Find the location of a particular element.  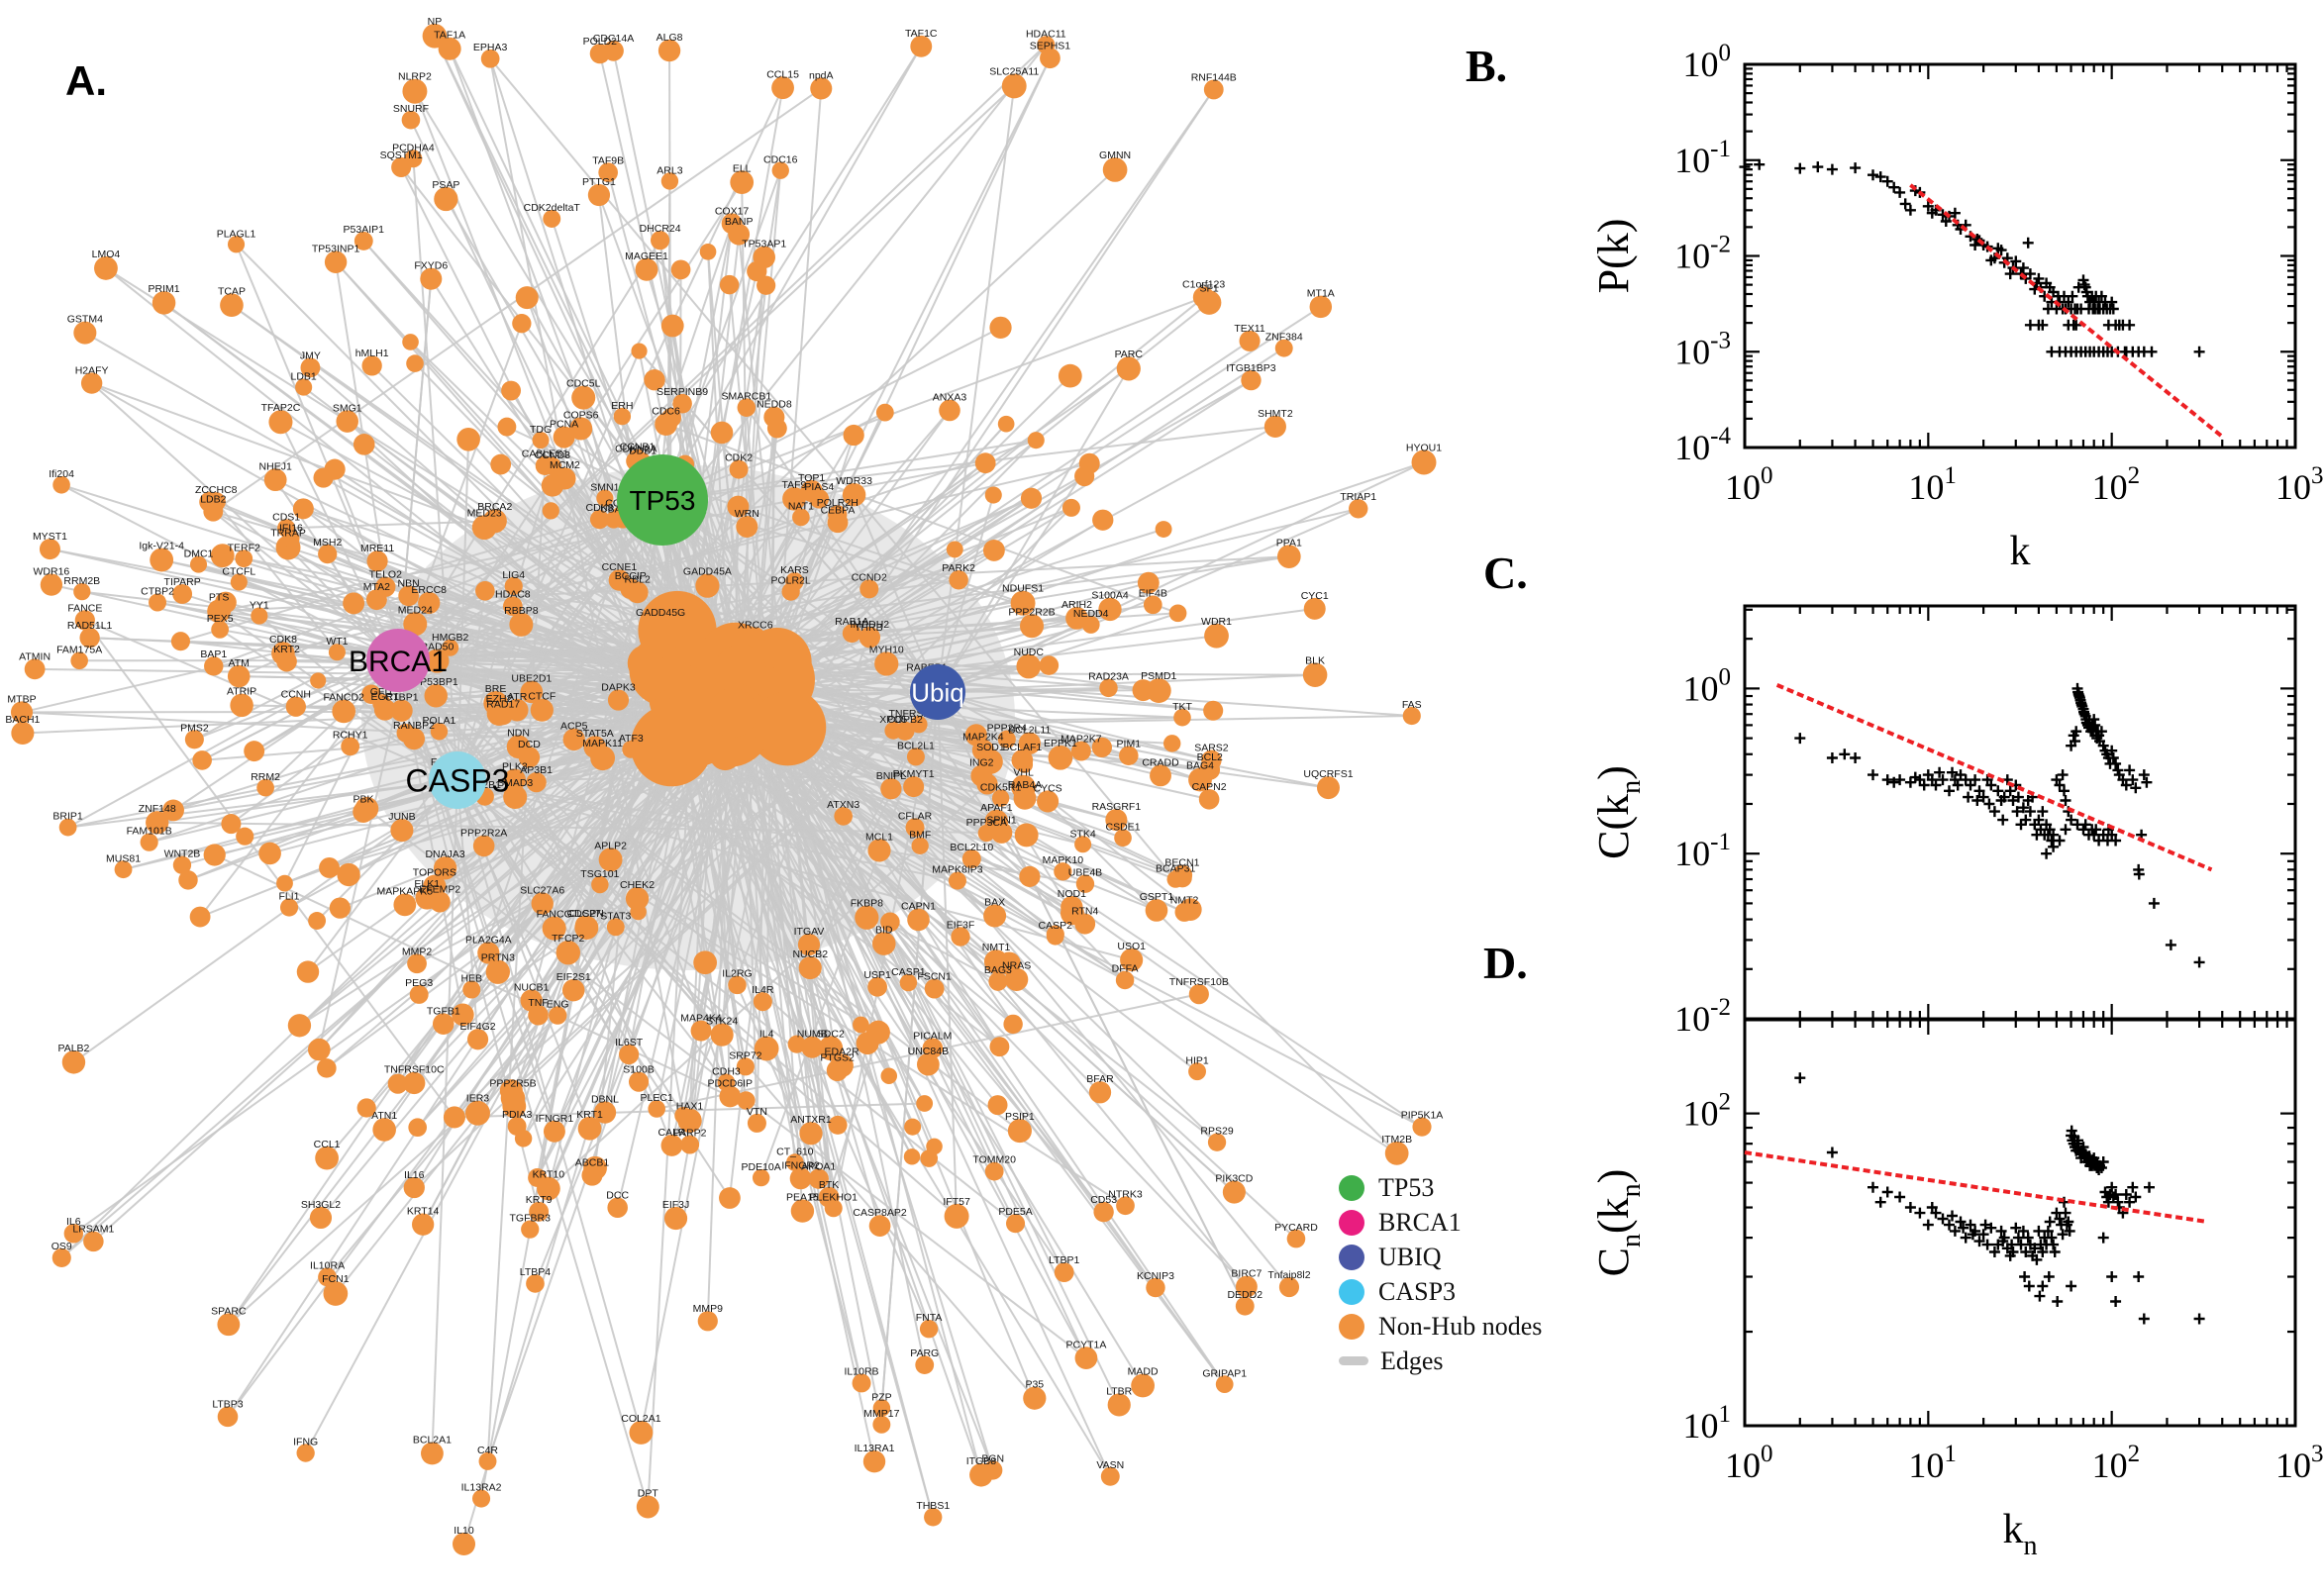

network-node-label: RBL2 is located at coordinates (638, 579).